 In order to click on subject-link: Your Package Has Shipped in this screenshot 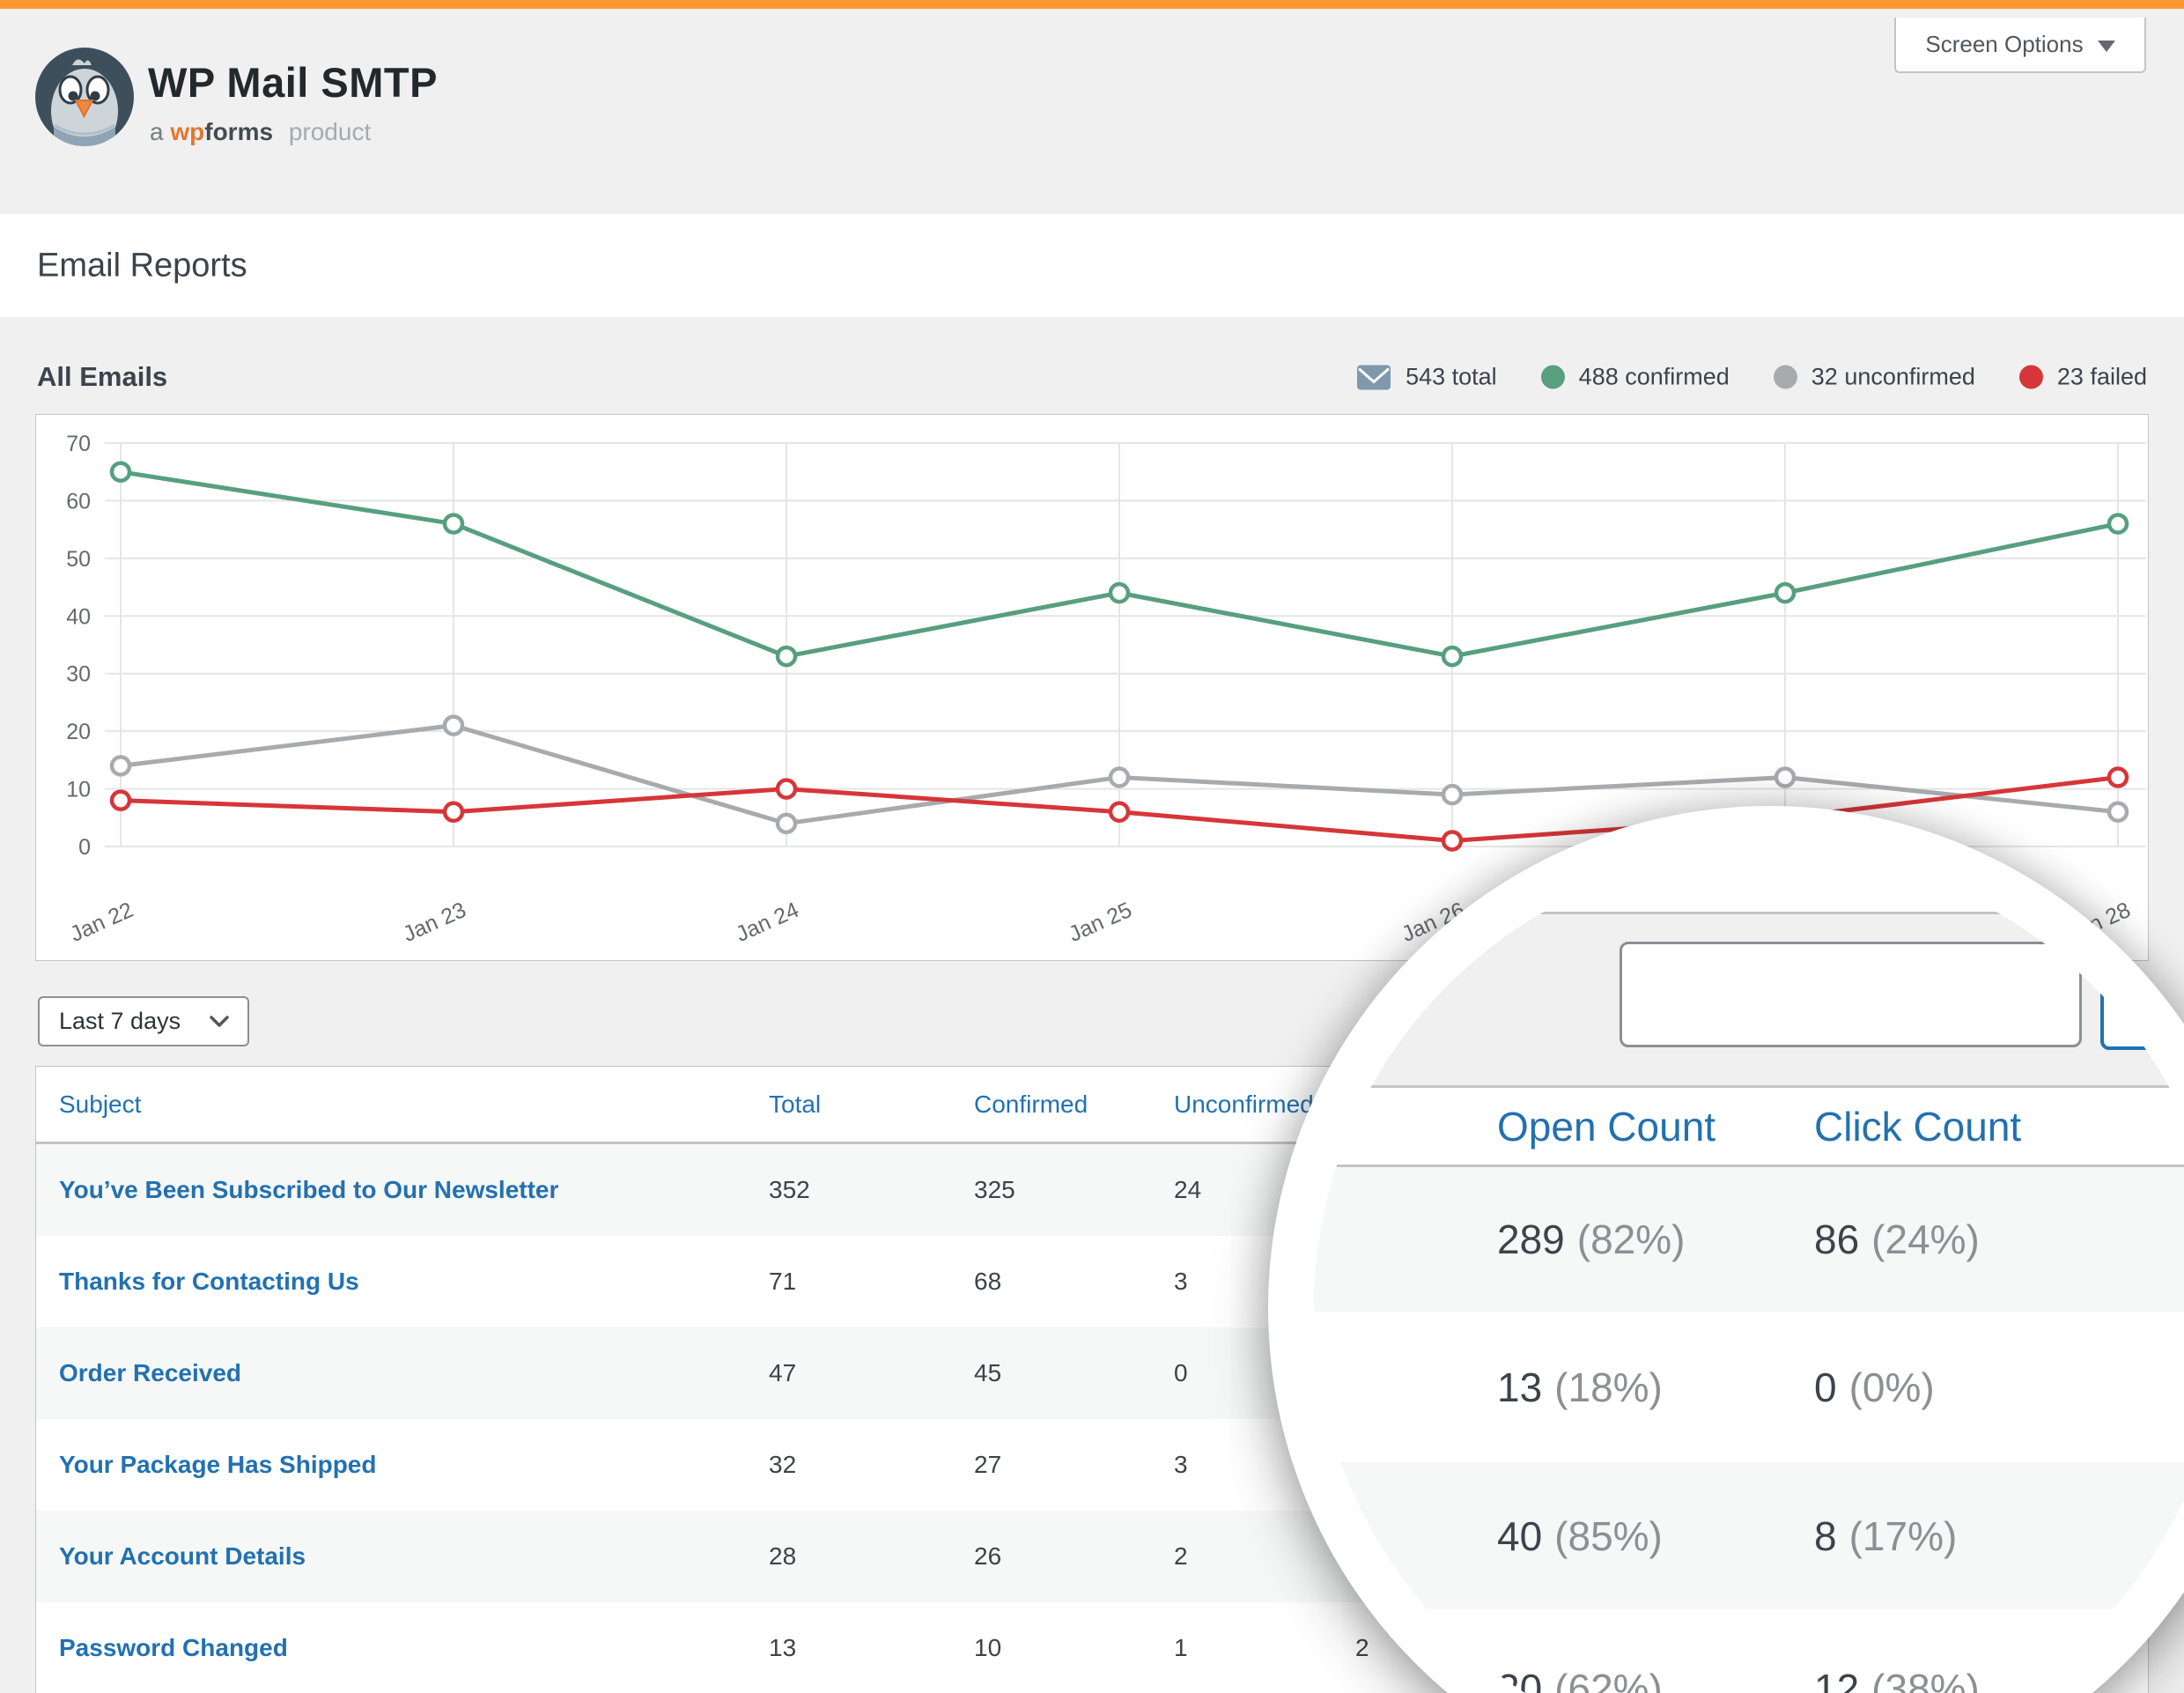, I will do `click(218, 1464)`.